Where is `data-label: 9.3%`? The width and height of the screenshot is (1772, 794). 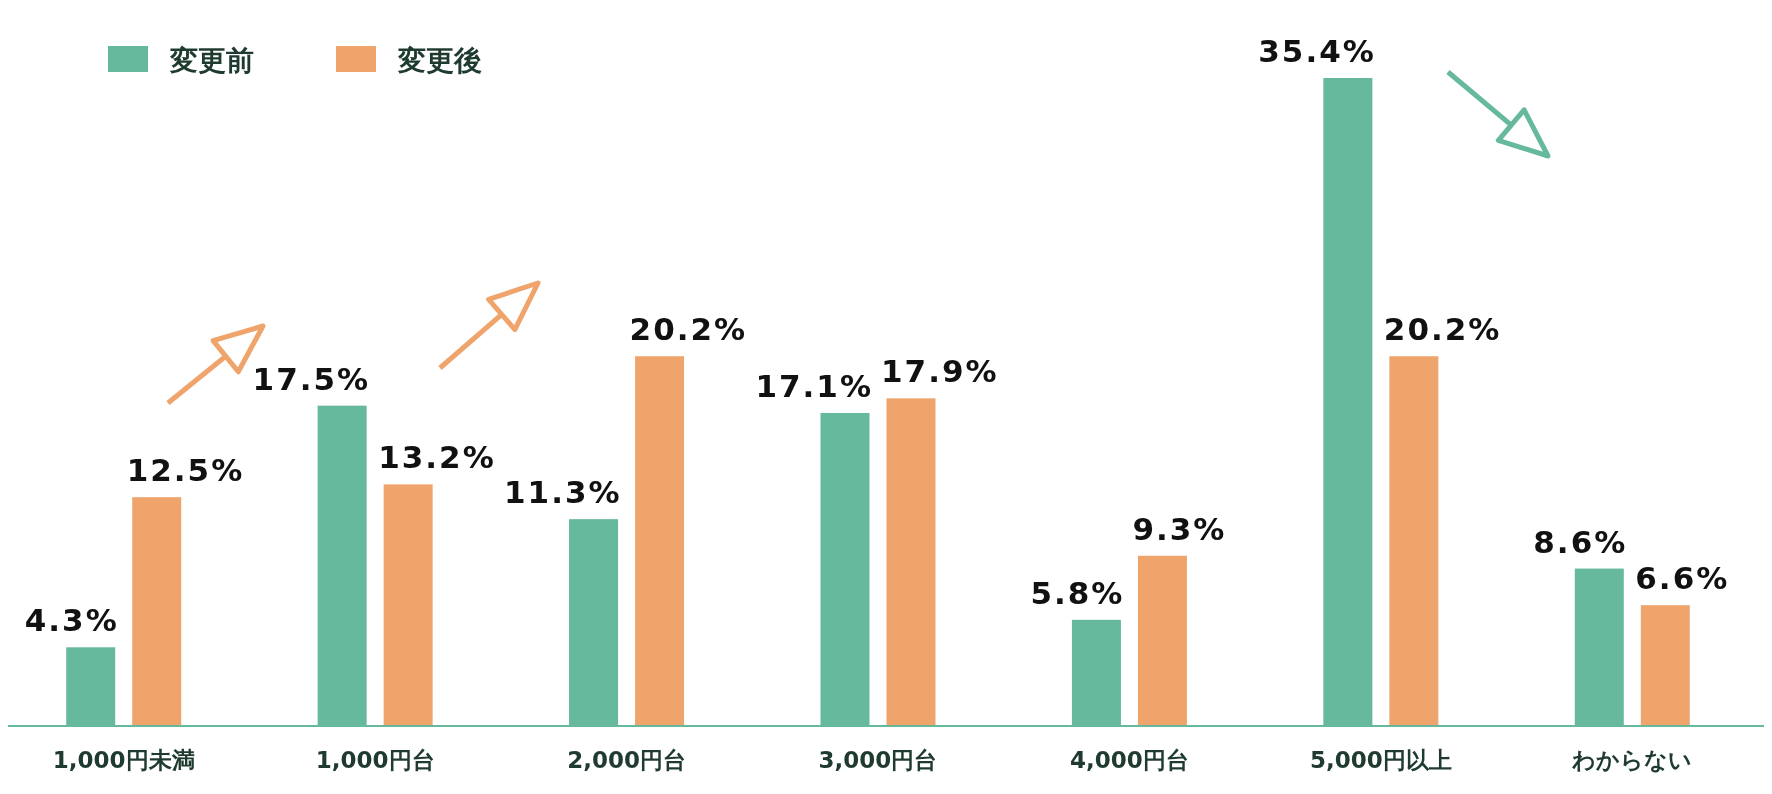
data-label: 9.3% is located at coordinates (1179, 528).